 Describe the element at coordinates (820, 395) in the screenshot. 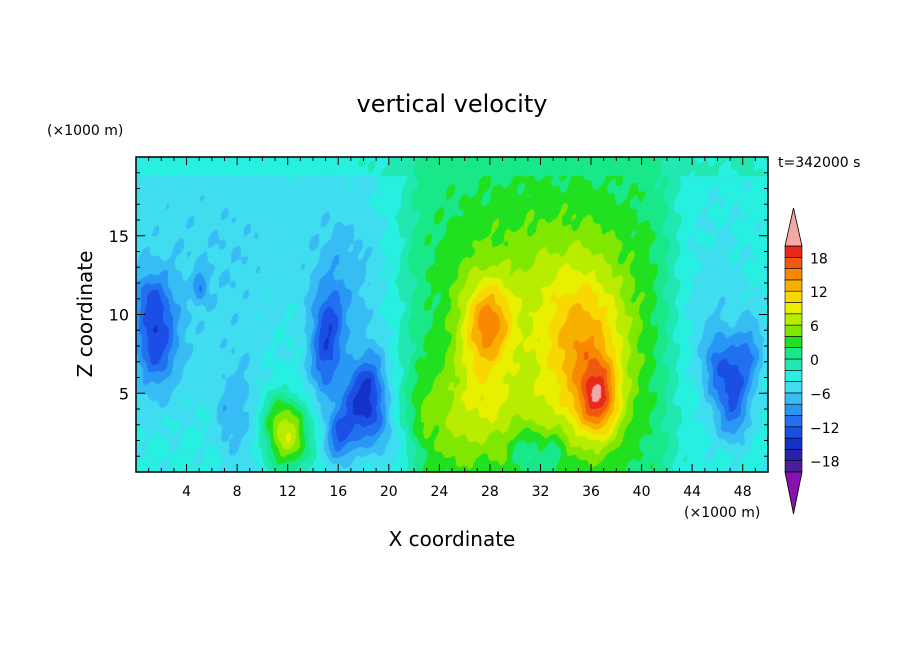

I see `colorbar-label: −6` at that location.